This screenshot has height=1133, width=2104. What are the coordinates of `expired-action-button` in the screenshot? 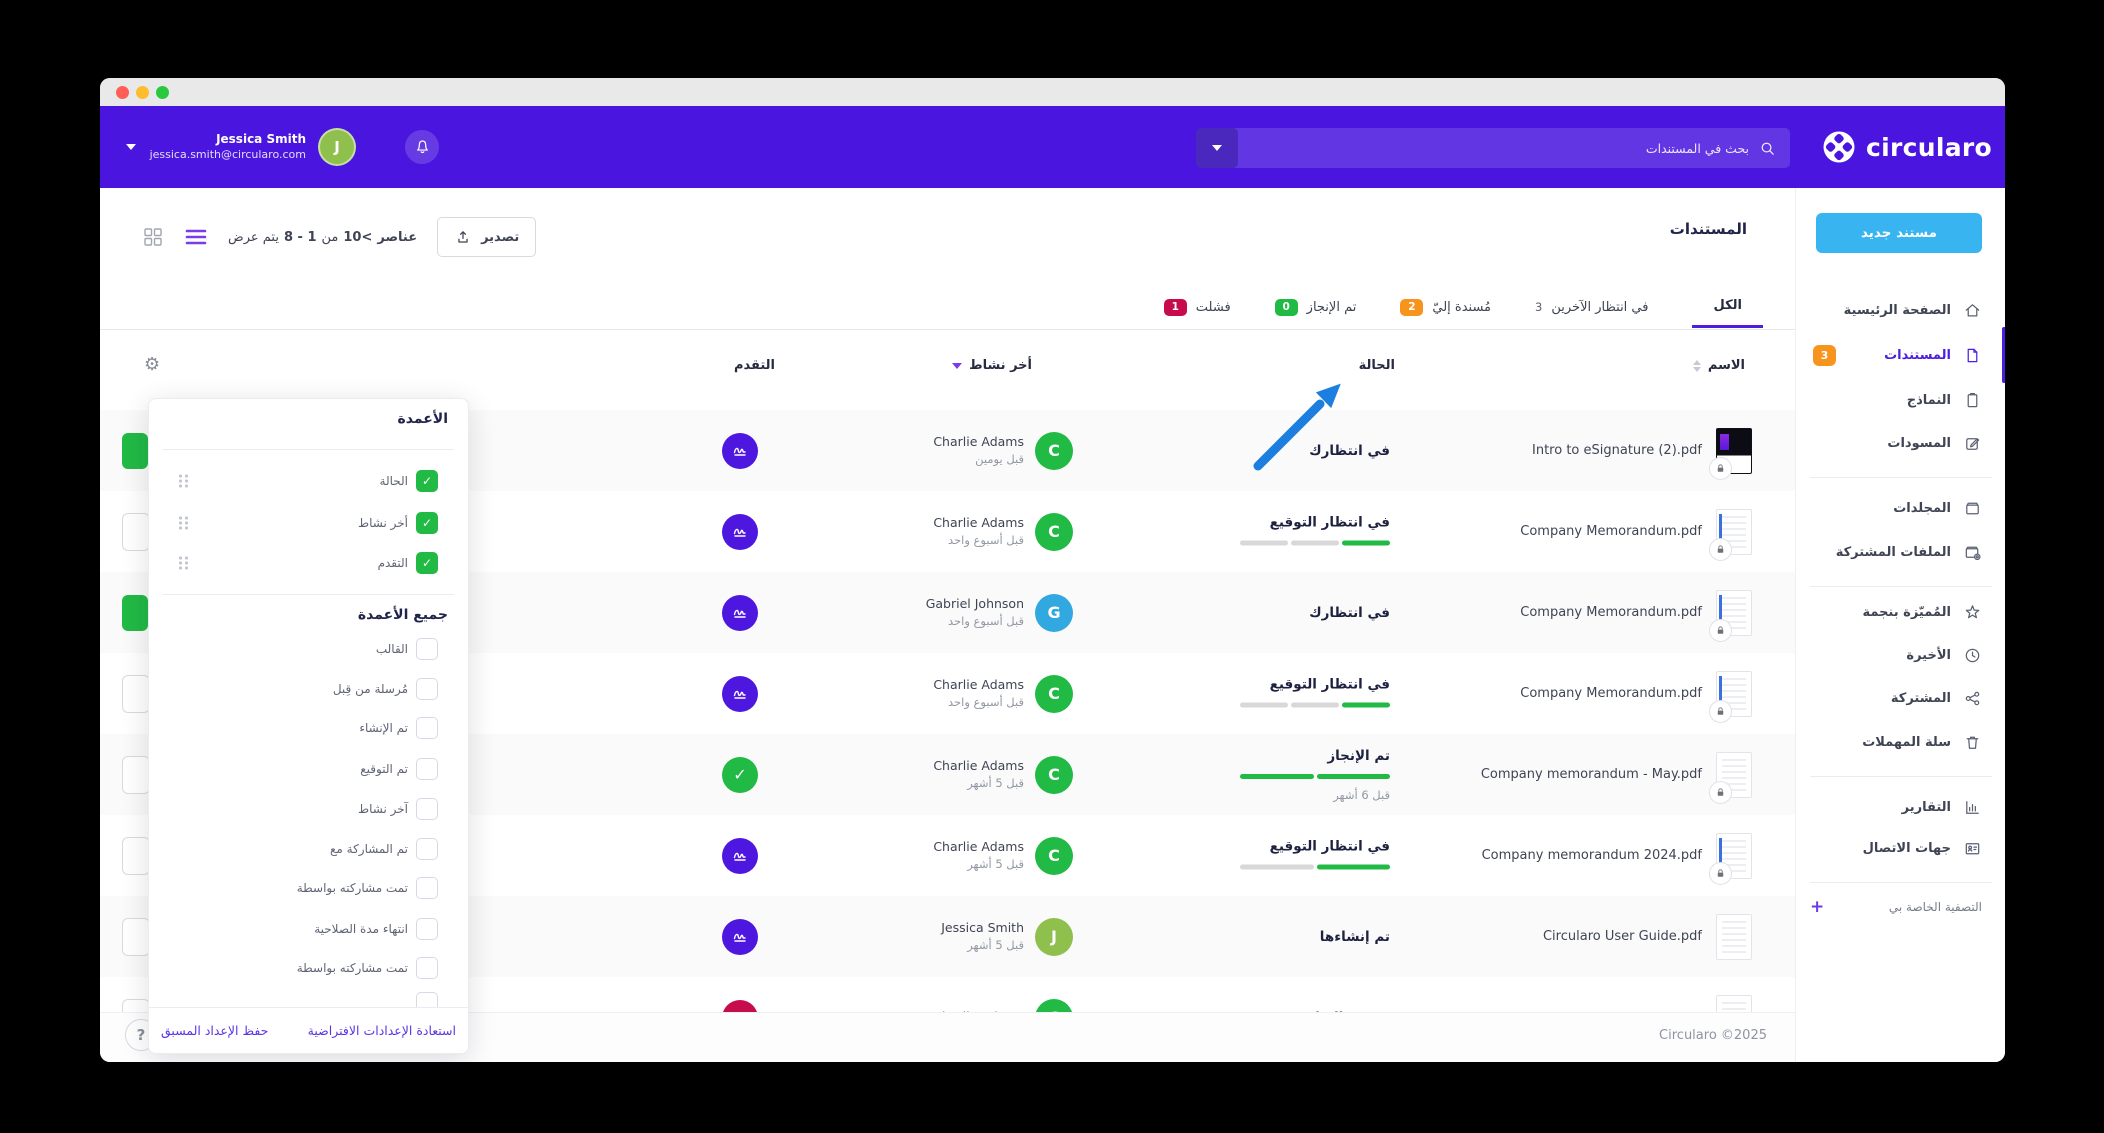 It's located at (740, 1005).